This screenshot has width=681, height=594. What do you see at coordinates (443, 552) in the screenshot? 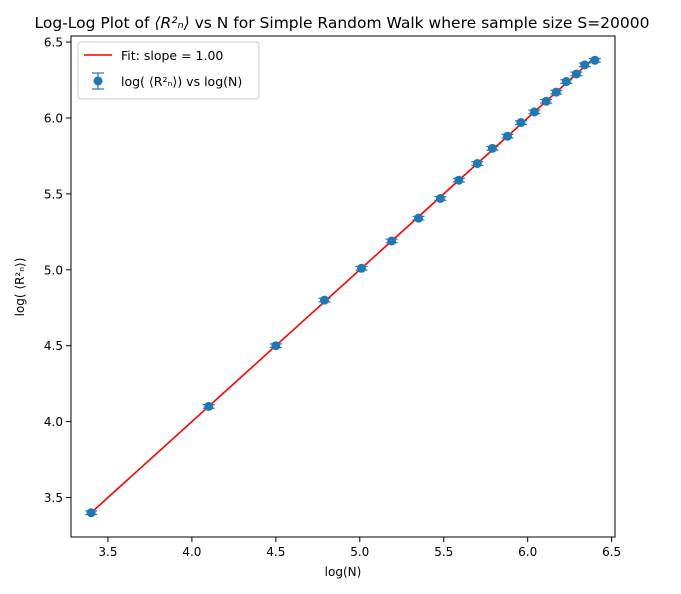
I see `x-tick-label: 5.5` at bounding box center [443, 552].